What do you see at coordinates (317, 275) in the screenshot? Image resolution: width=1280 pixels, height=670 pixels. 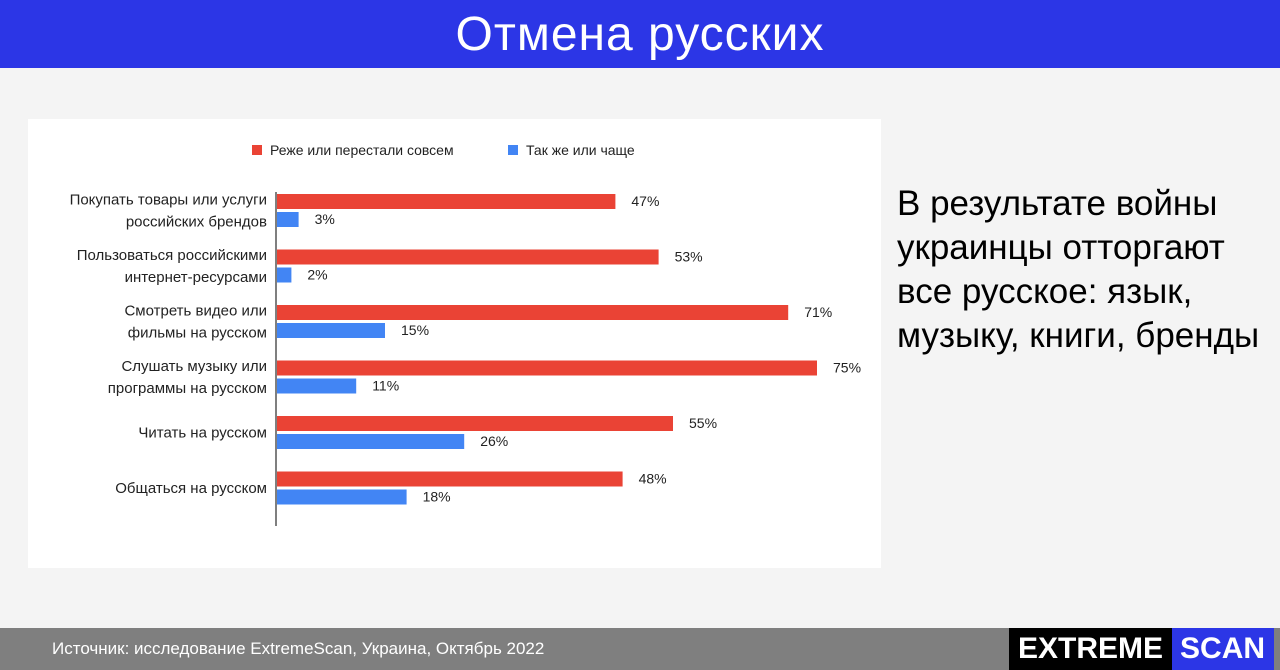 I see `data-label-same-2: 2%` at bounding box center [317, 275].